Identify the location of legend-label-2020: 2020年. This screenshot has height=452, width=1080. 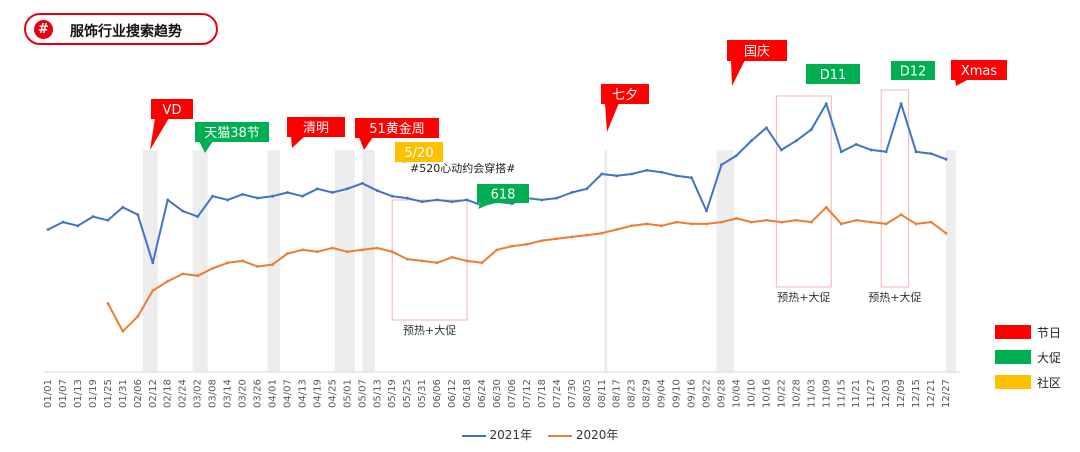
(597, 435).